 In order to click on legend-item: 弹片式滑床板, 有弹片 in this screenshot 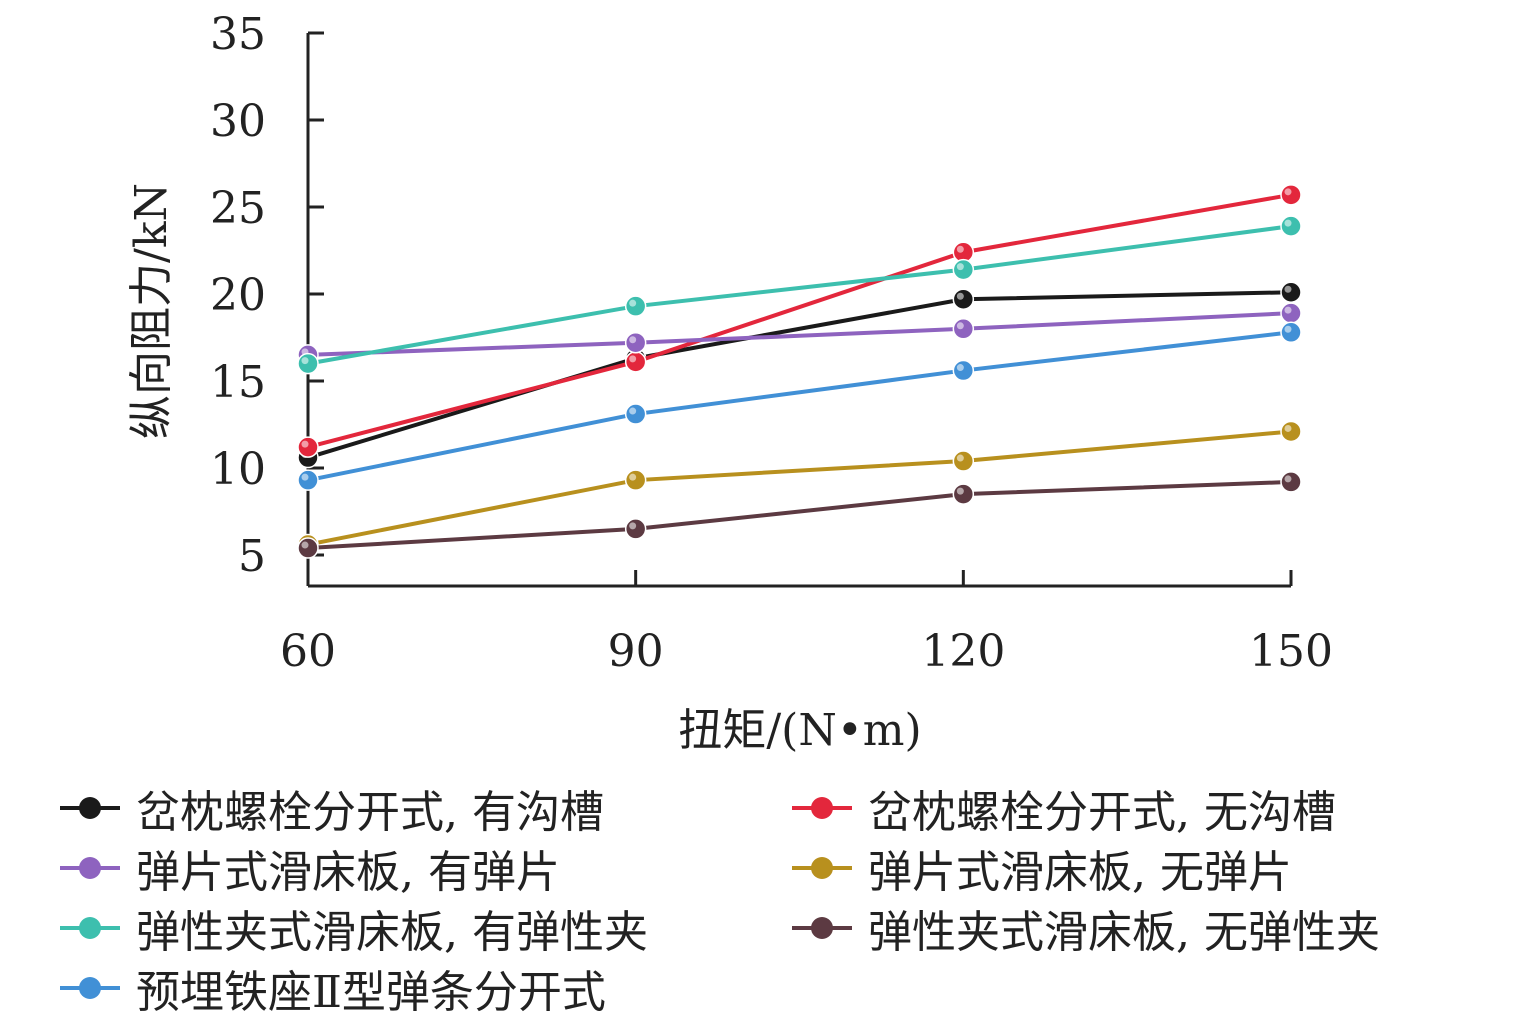, I will do `click(310, 868)`.